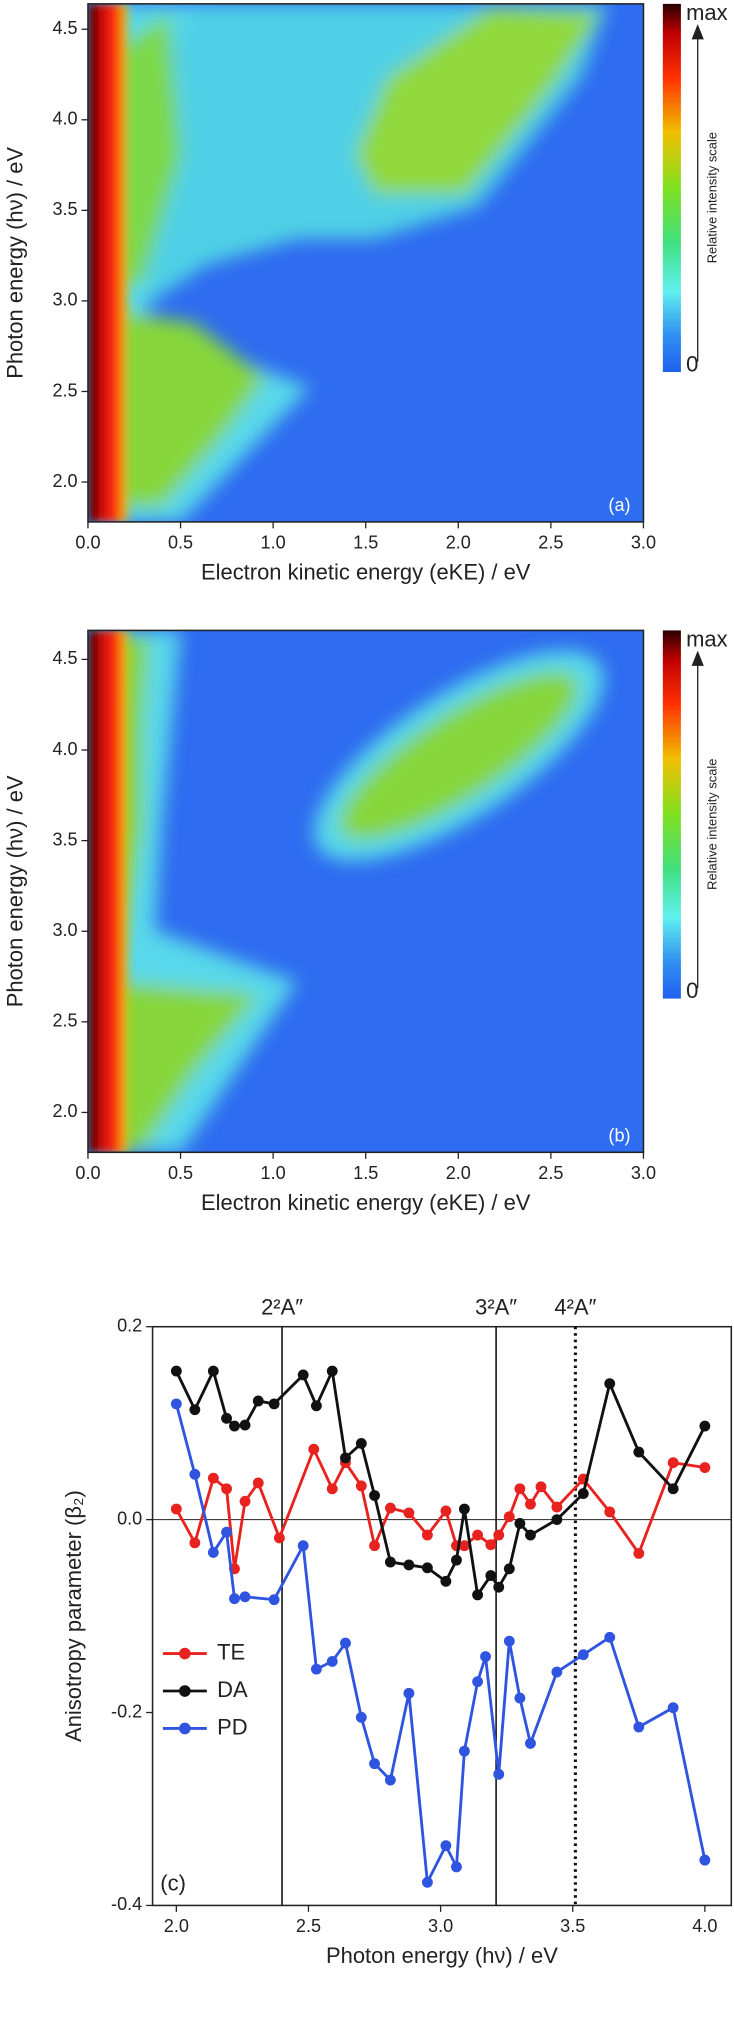 This screenshot has width=734, height=2023. Describe the element at coordinates (619, 1136) in the screenshot. I see `panel-label: (b)` at that location.